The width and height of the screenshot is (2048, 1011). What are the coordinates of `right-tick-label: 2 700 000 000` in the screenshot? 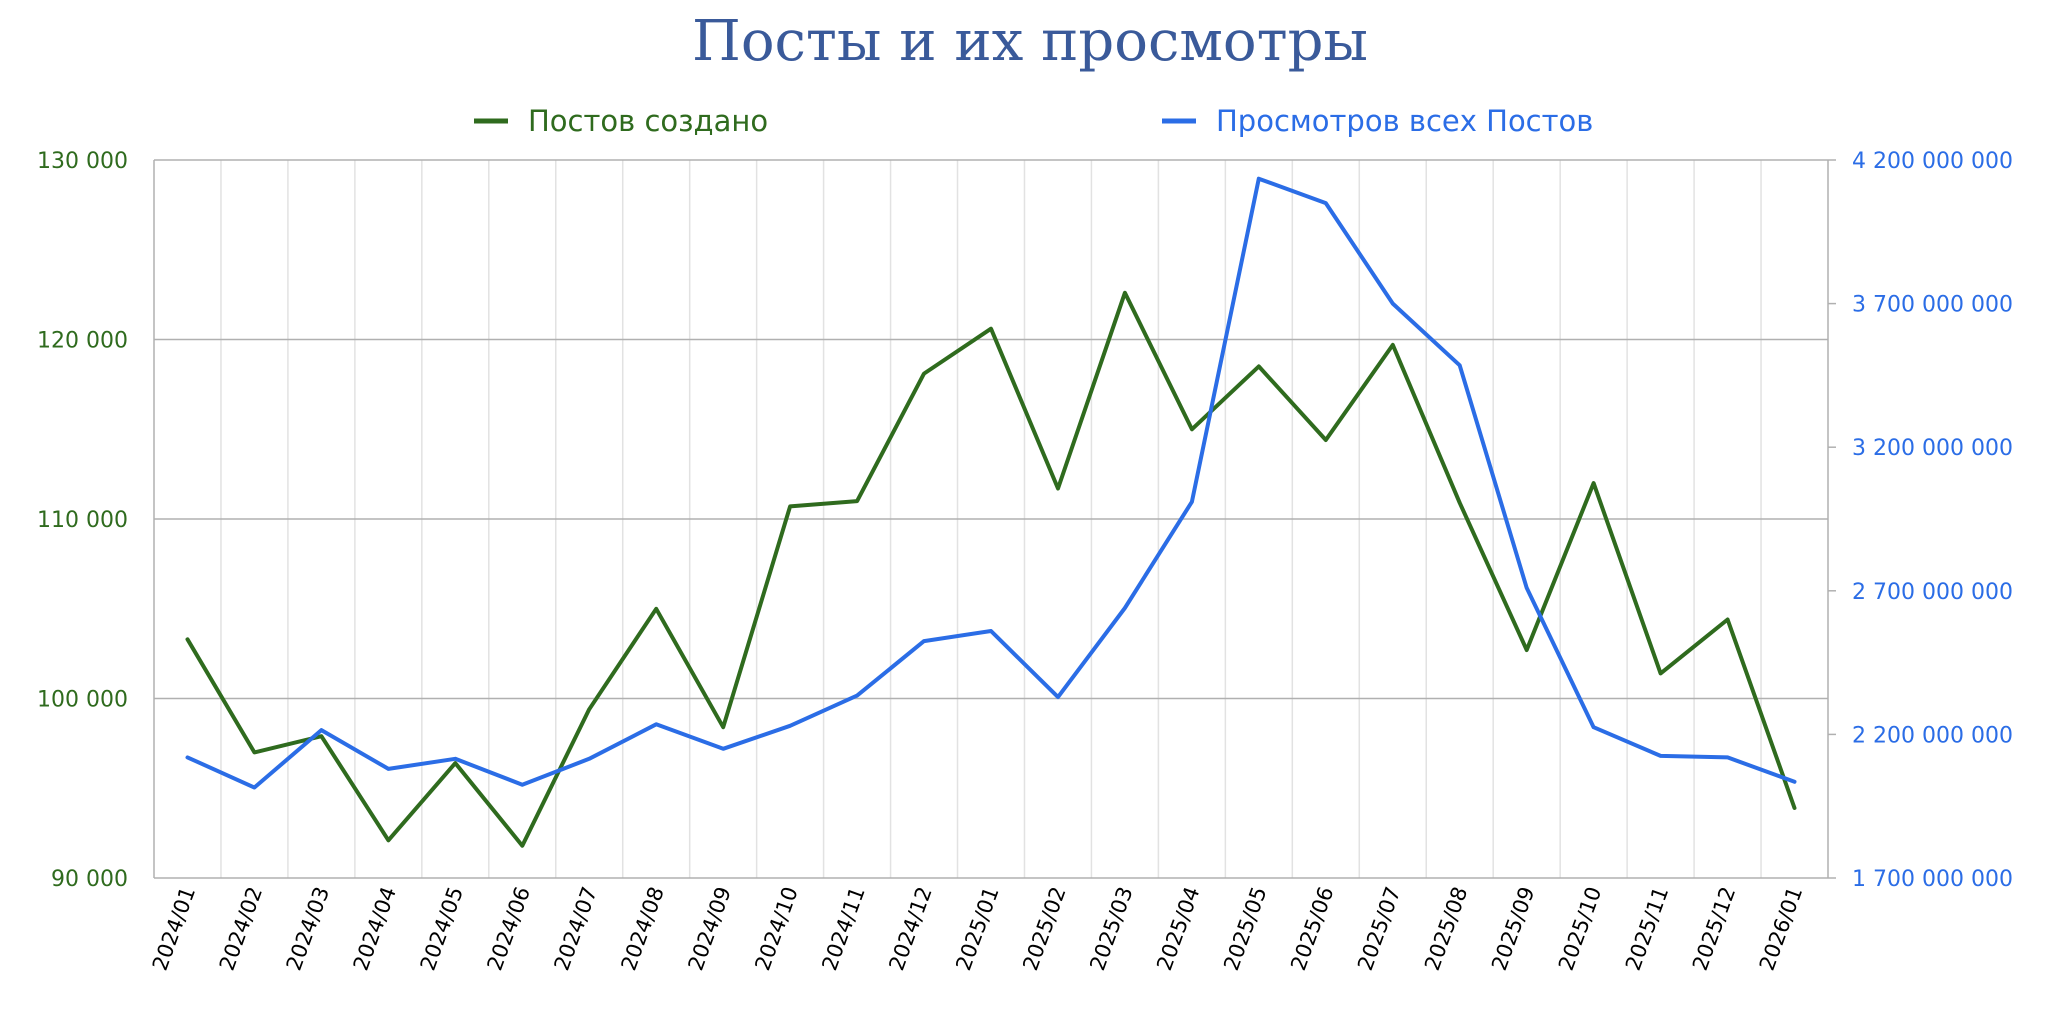 It's located at (1932, 592).